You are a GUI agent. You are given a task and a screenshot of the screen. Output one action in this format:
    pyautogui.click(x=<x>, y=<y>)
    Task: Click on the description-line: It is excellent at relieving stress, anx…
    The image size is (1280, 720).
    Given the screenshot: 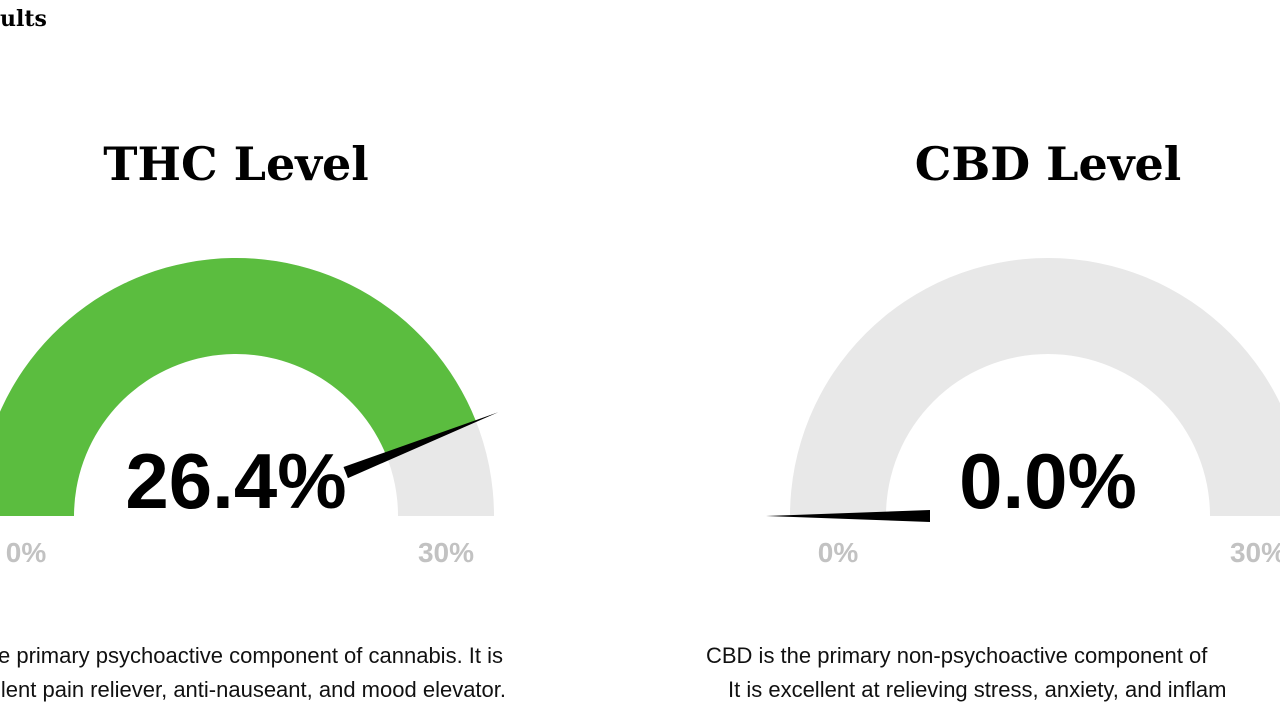 What is the action you would take?
    pyautogui.click(x=977, y=689)
    